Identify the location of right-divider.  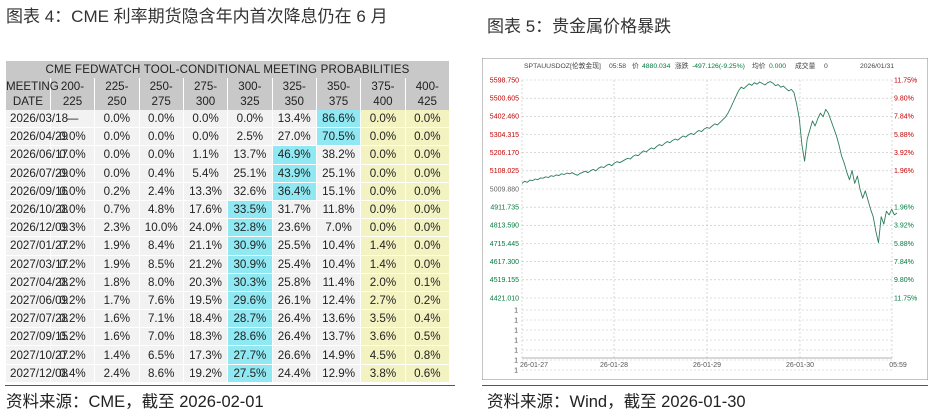
(705, 385).